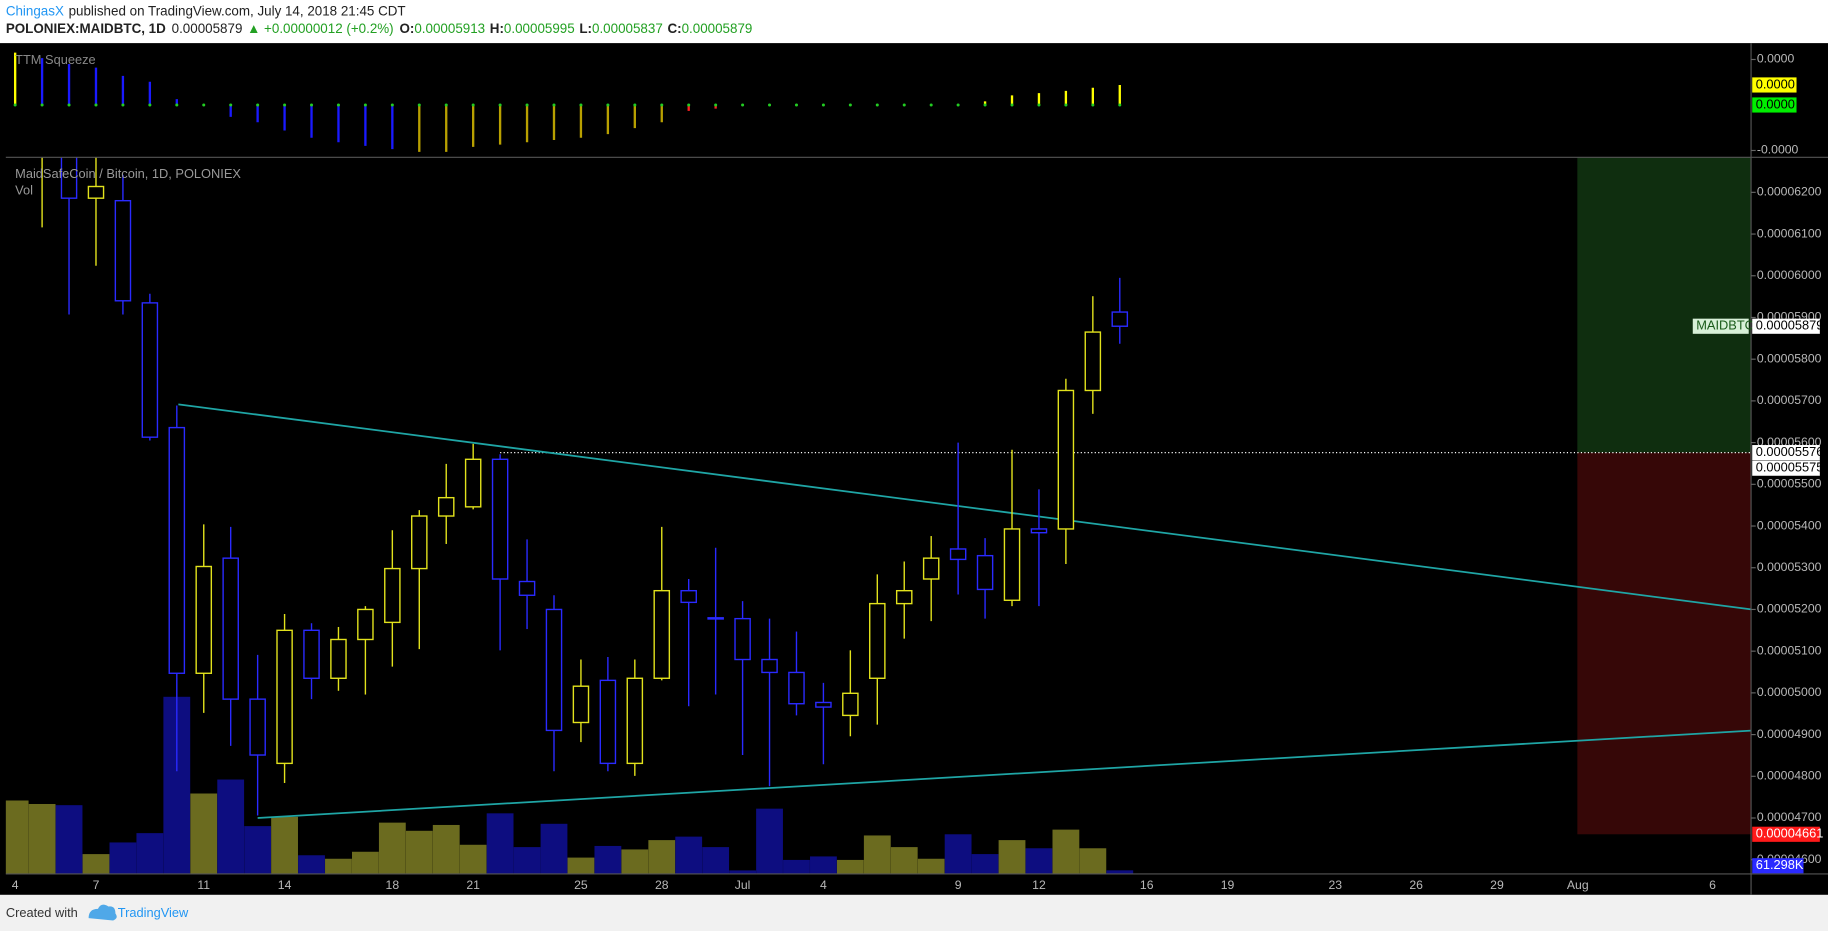 Image resolution: width=1828 pixels, height=931 pixels. What do you see at coordinates (1039, 885) in the screenshot?
I see `x-tick-label: 12` at bounding box center [1039, 885].